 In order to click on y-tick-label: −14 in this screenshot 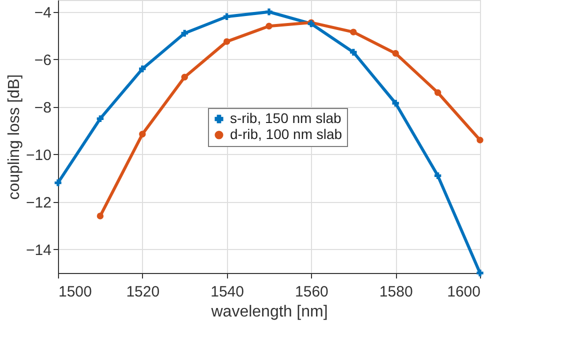, I will do `click(39, 250)`.